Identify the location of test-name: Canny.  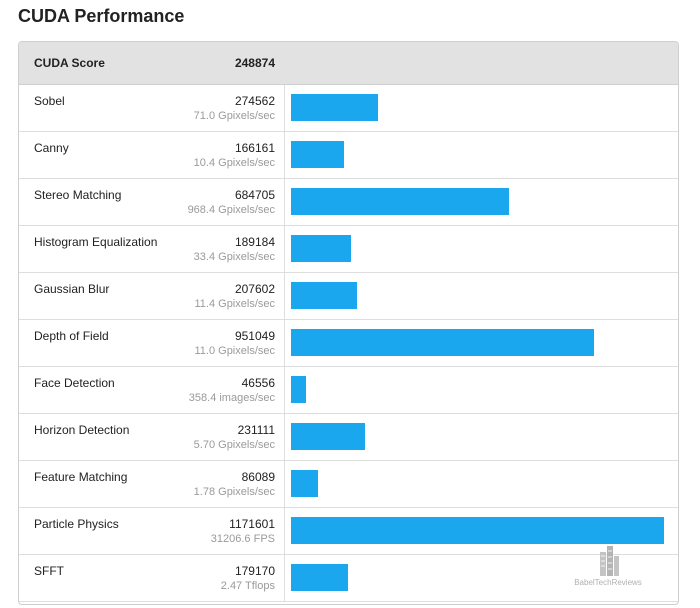
(51, 148).